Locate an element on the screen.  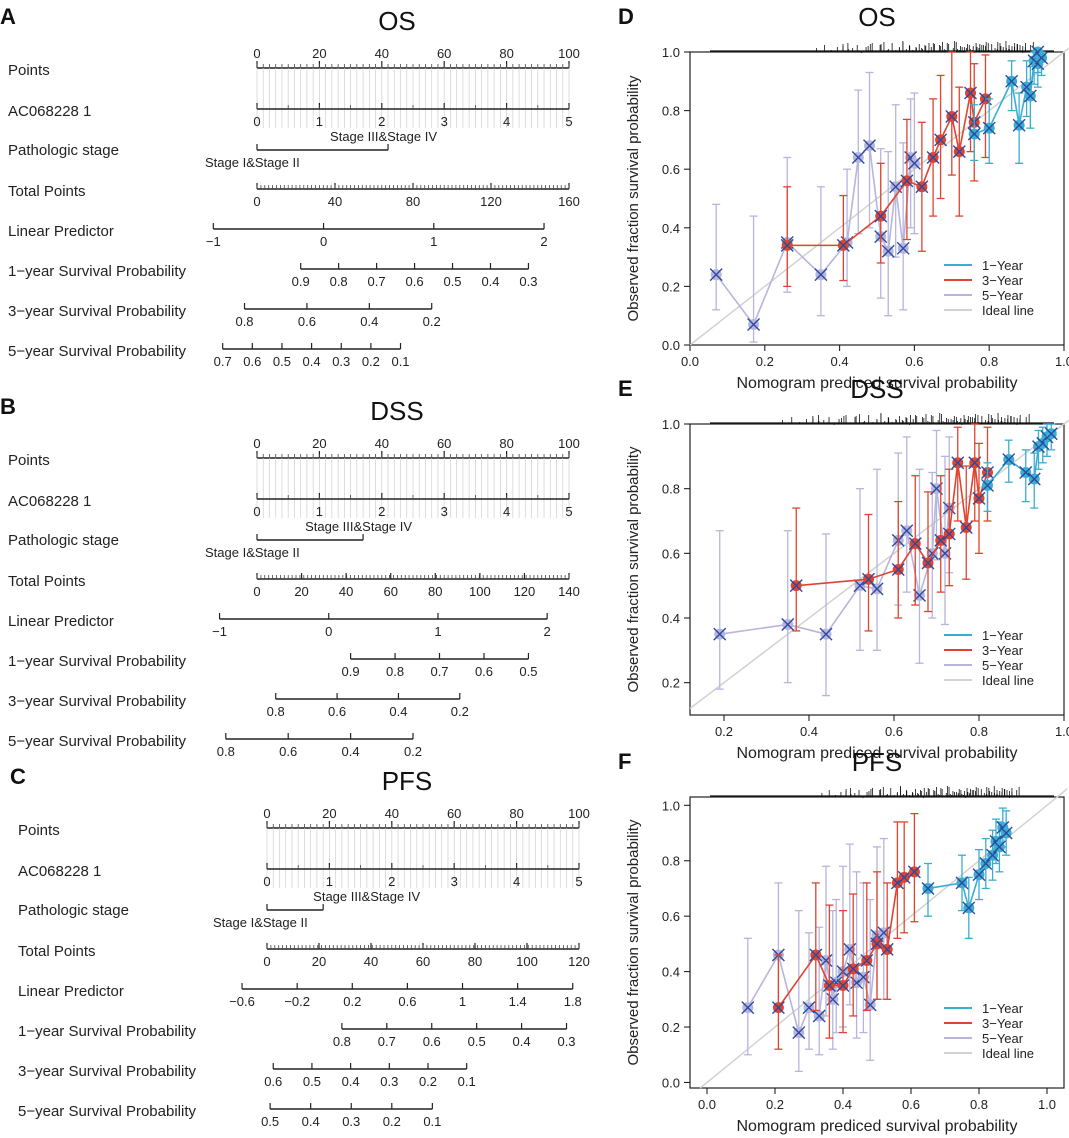
tick-label-surv5: 0.7 is located at coordinates (223, 361).